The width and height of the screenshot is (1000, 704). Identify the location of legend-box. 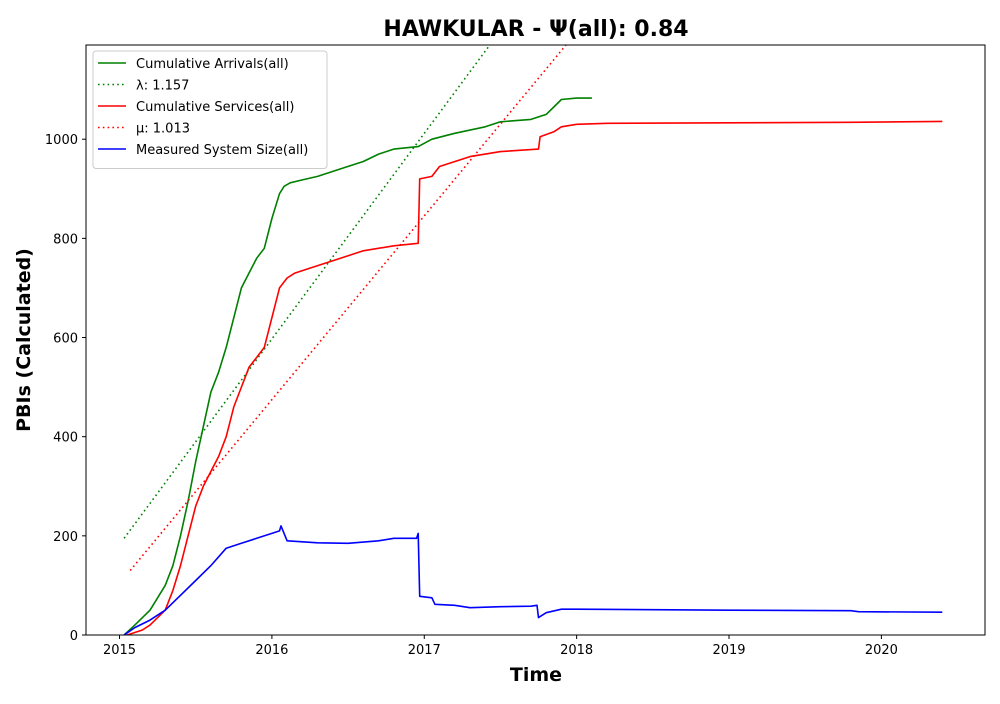
(210, 109).